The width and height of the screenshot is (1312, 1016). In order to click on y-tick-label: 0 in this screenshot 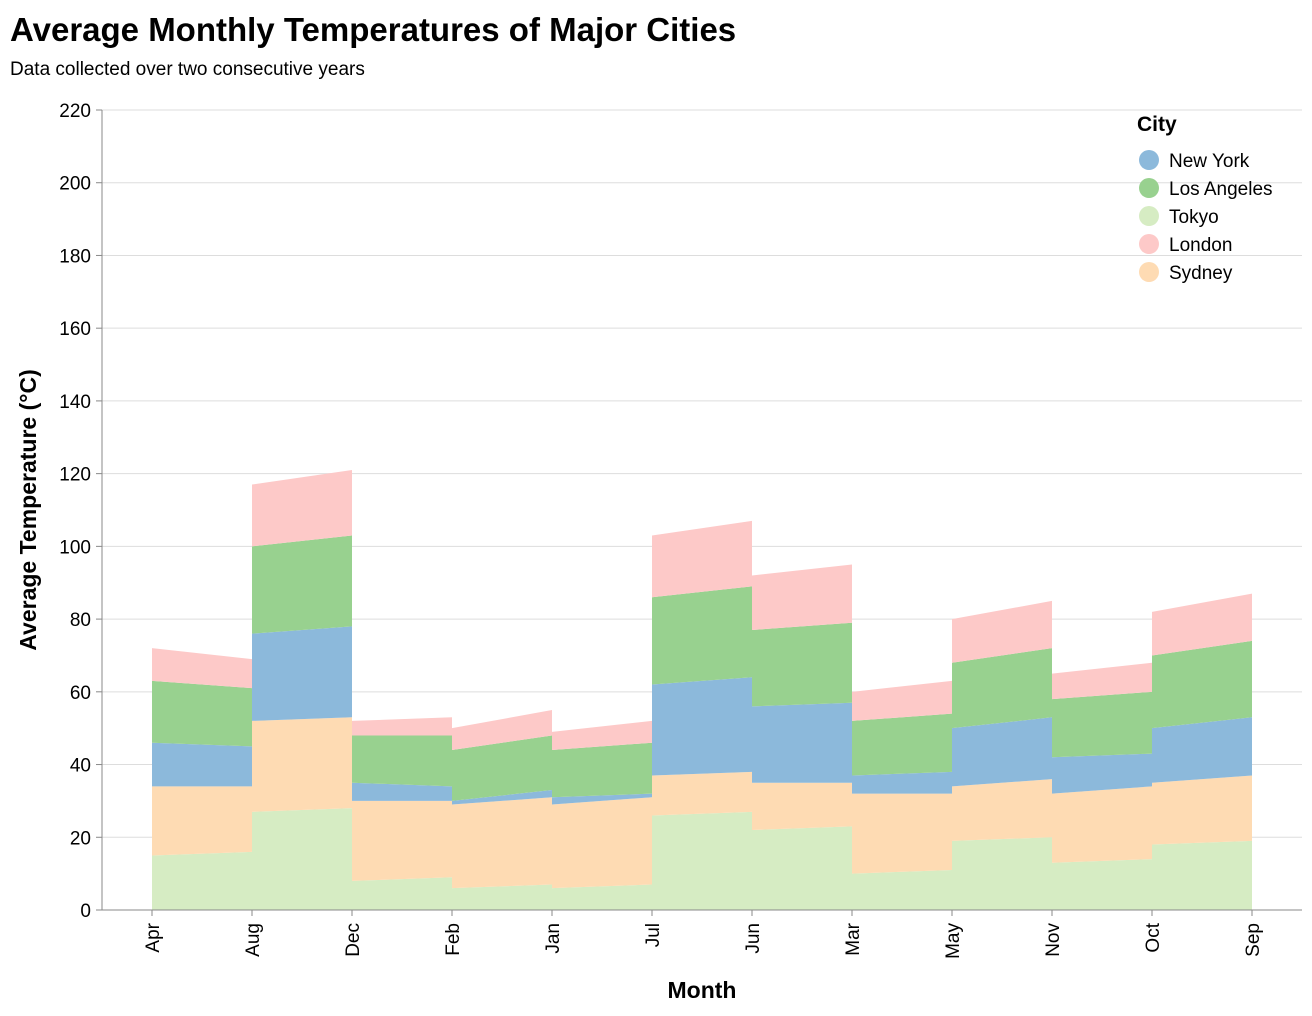, I will do `click(85, 911)`.